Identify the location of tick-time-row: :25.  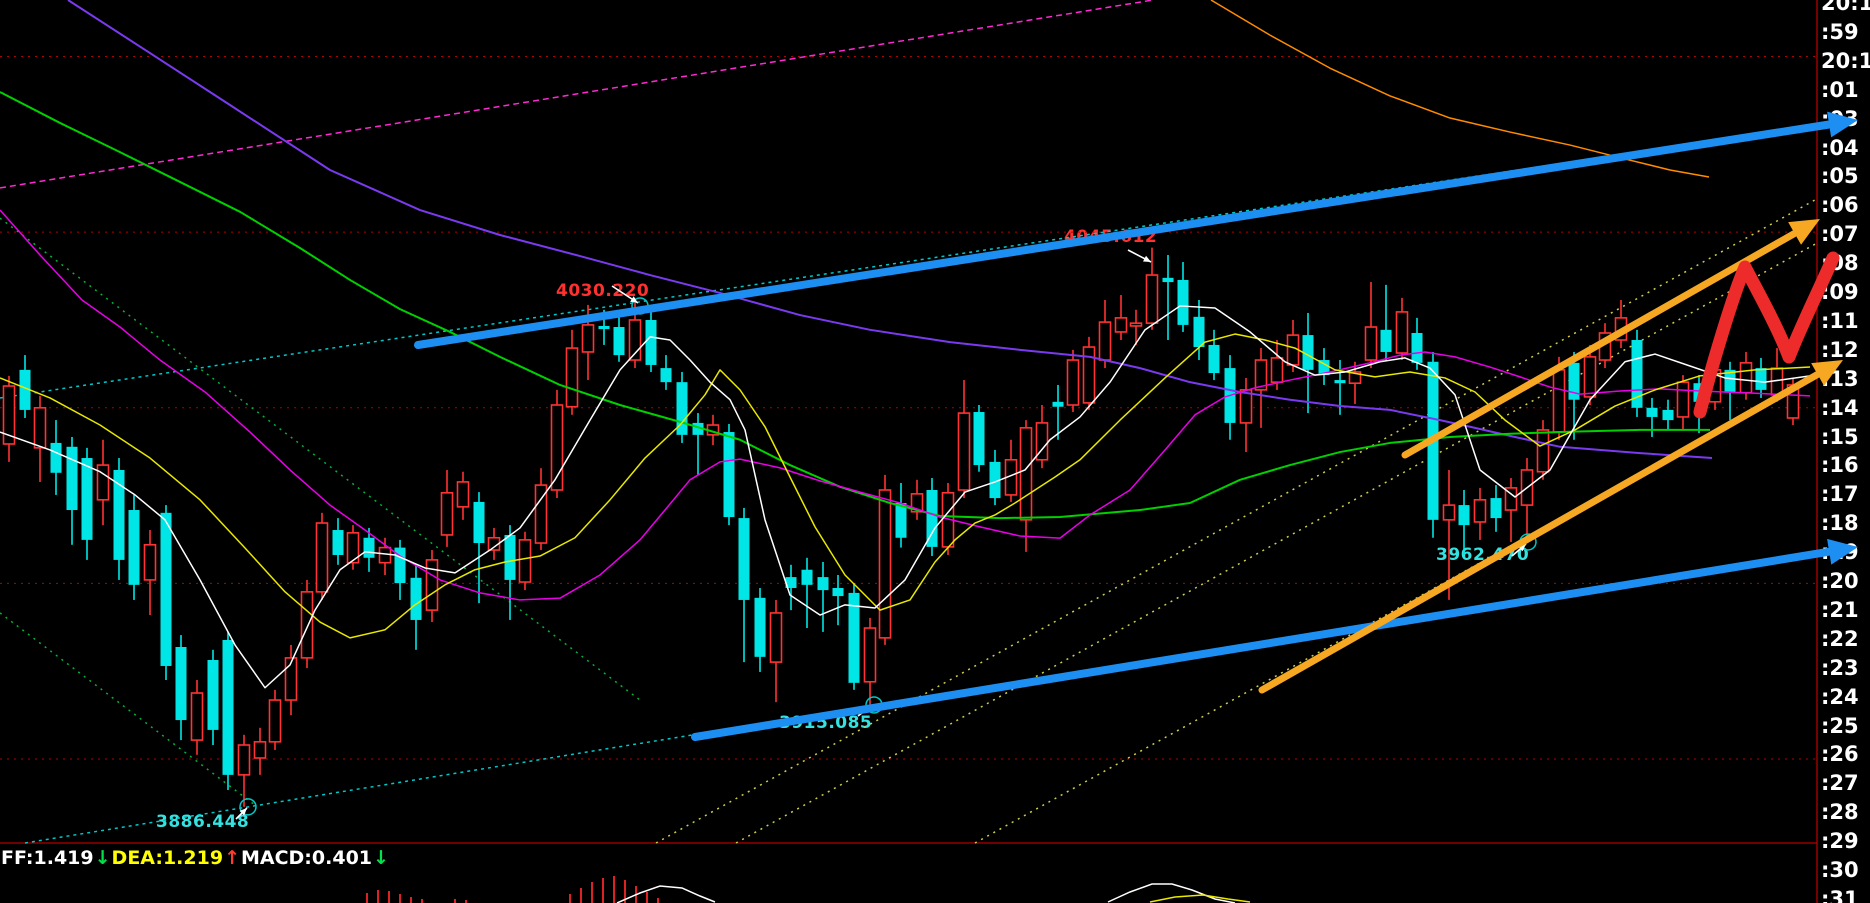
(1840, 725).